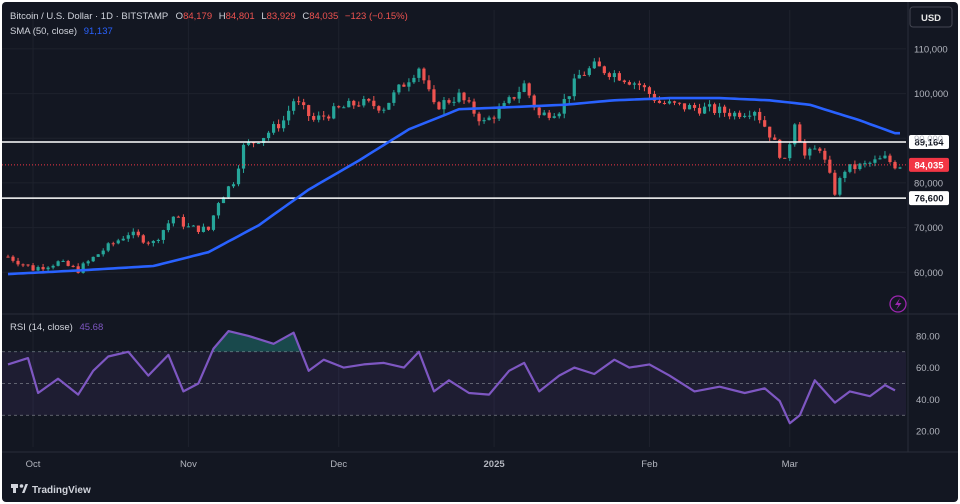  What do you see at coordinates (928, 199) in the screenshot?
I see `level-label-1: 76,600` at bounding box center [928, 199].